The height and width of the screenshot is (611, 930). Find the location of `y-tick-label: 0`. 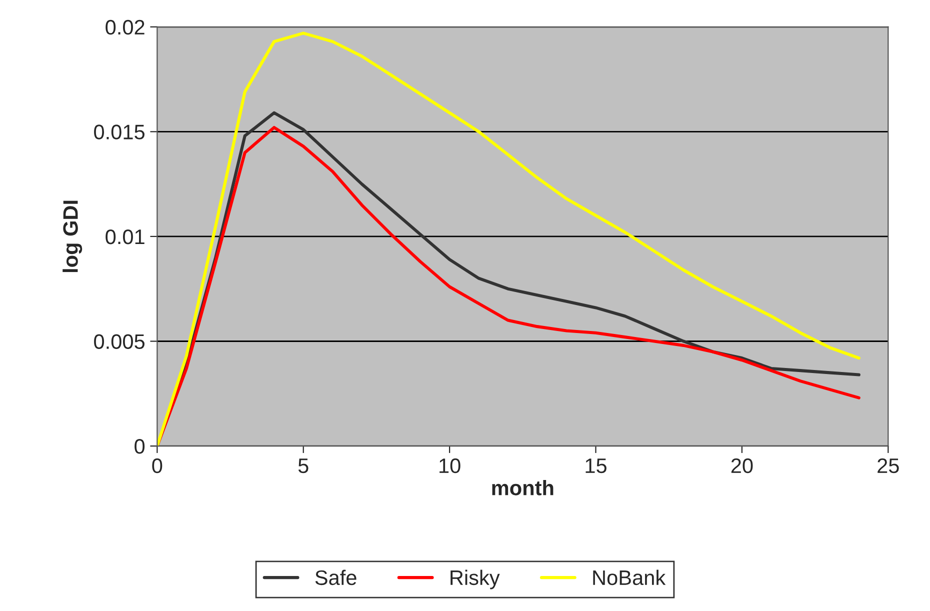

y-tick-label: 0 is located at coordinates (139, 446).